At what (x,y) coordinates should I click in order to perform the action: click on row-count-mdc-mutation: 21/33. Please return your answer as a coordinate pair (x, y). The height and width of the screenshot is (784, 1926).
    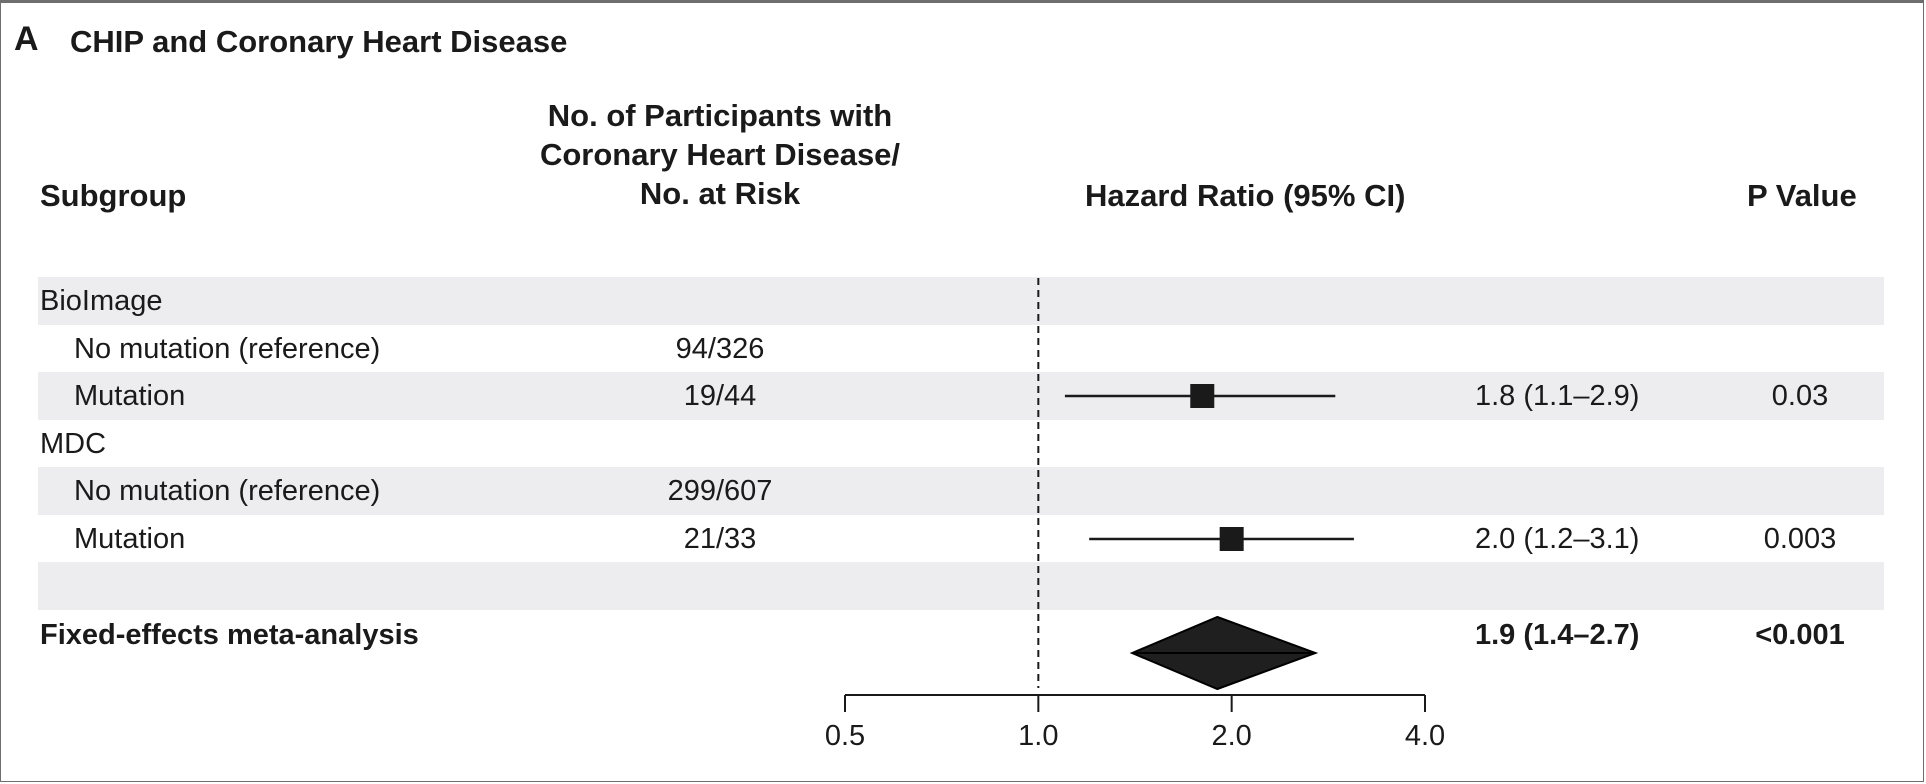
    Looking at the image, I should click on (720, 539).